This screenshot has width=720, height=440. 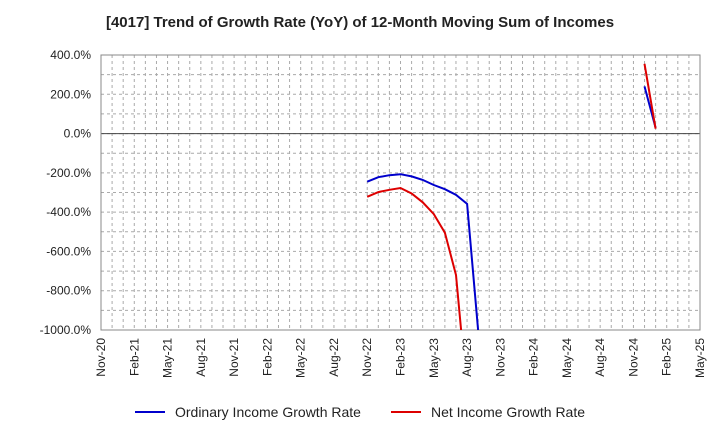 What do you see at coordinates (70, 94) in the screenshot?
I see `y-tick-label: 200.0%` at bounding box center [70, 94].